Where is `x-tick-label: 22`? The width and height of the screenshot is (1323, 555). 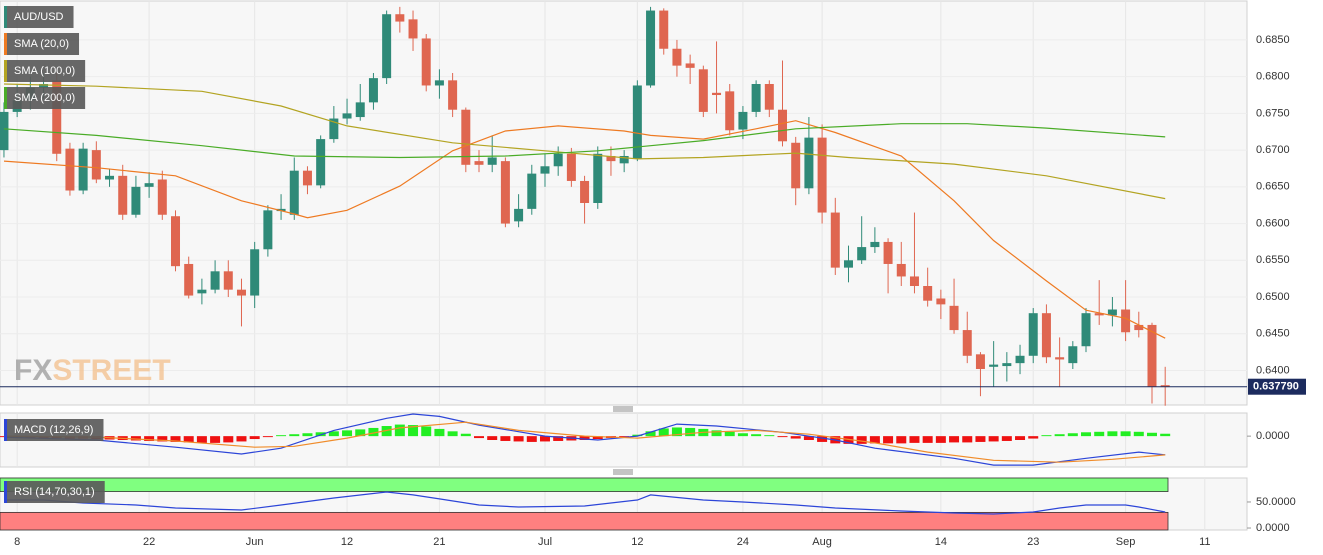 x-tick-label: 22 is located at coordinates (149, 542).